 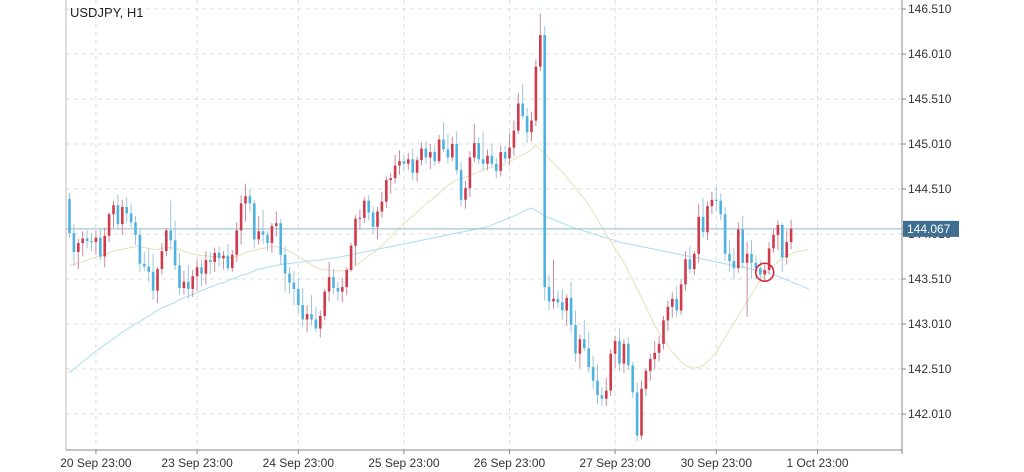 I want to click on y-tick-label: 145.510, so click(x=930, y=99).